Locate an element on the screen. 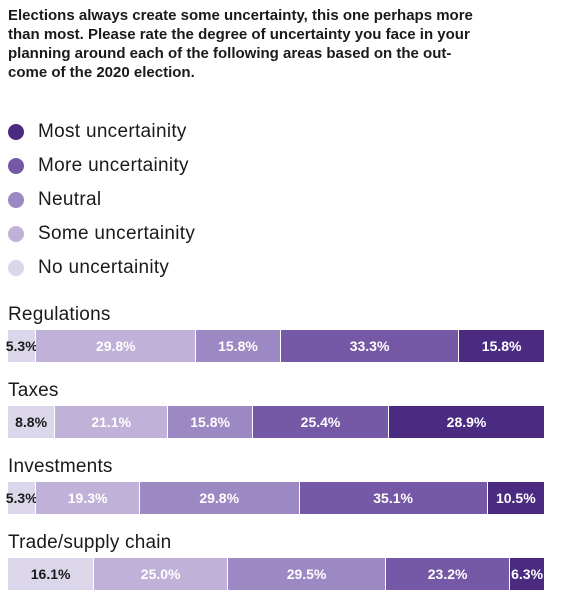 This screenshot has height=598, width=584. data-label: 23.2% is located at coordinates (447, 574).